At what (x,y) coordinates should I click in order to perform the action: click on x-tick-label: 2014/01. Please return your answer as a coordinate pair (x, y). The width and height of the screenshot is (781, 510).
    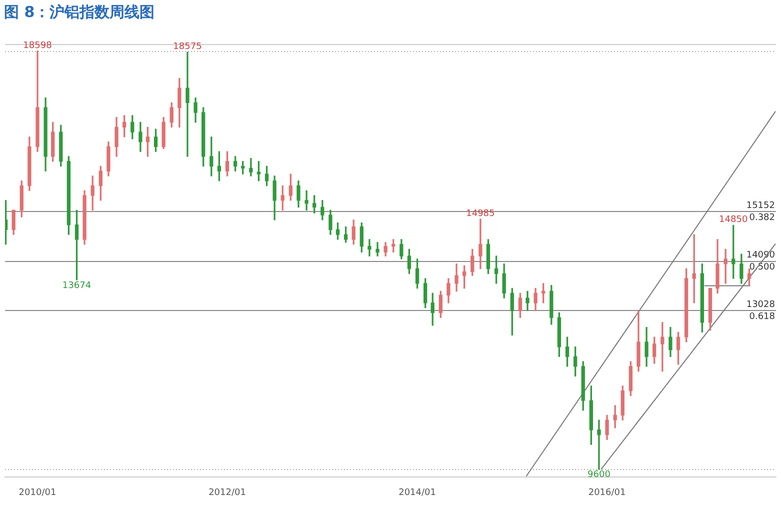
    Looking at the image, I should click on (417, 493).